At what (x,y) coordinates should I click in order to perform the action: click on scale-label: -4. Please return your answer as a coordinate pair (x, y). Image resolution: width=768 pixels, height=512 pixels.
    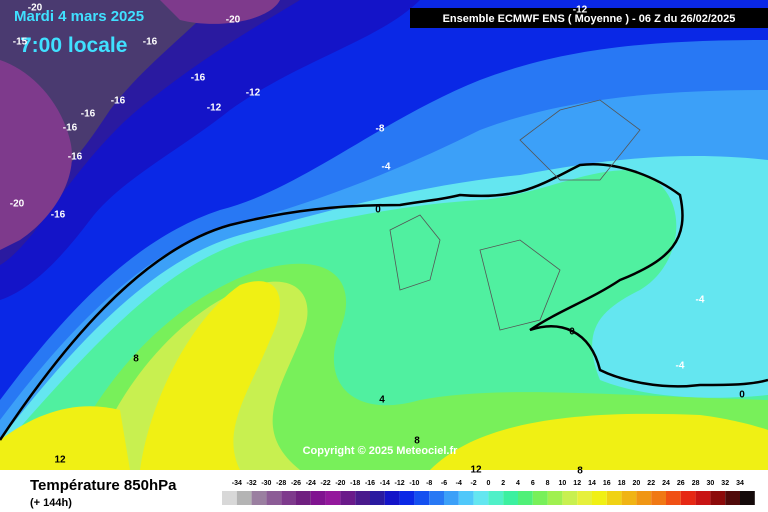
    Looking at the image, I should click on (459, 483).